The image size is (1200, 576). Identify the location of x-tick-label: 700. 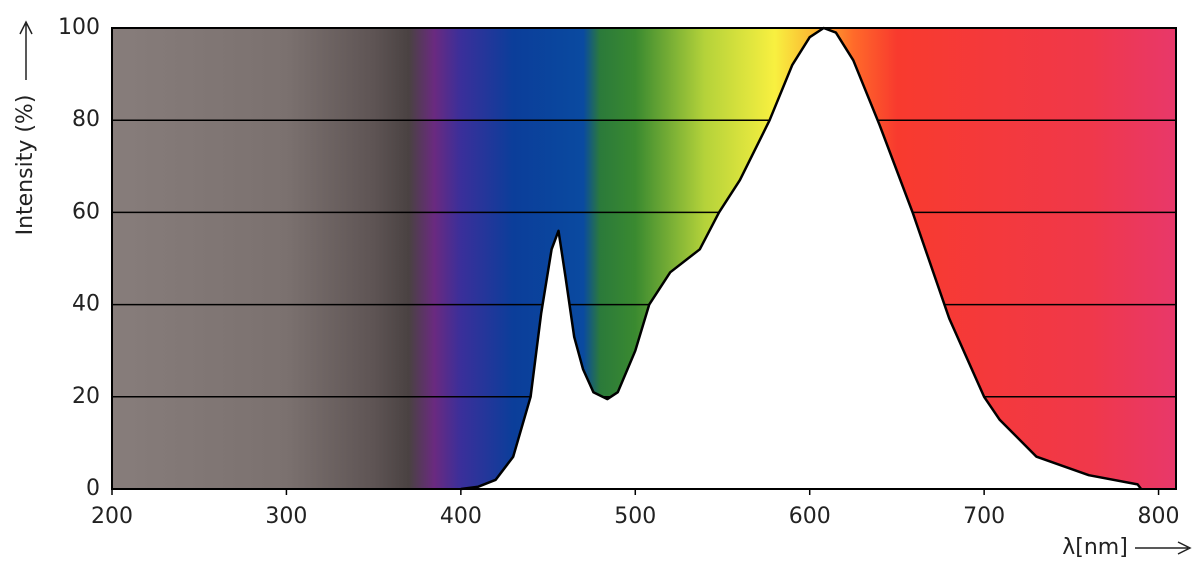
(984, 516).